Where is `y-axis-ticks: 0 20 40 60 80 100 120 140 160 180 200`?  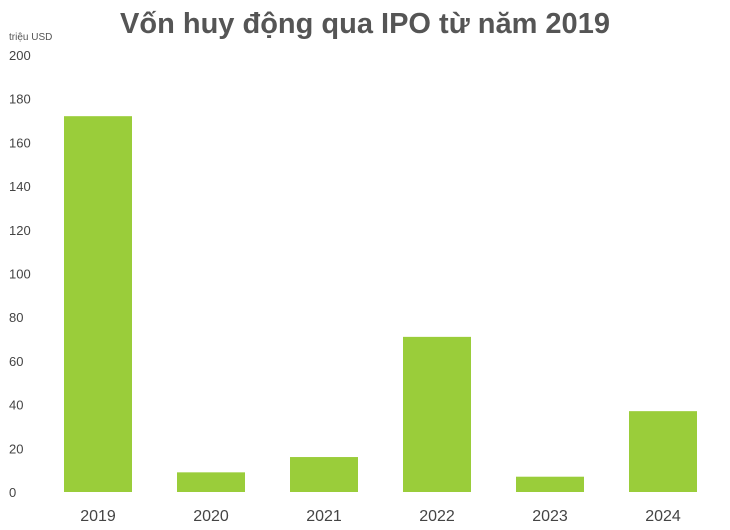 y-axis-ticks: 0 20 40 60 80 100 120 140 160 180 200 is located at coordinates (20, 274).